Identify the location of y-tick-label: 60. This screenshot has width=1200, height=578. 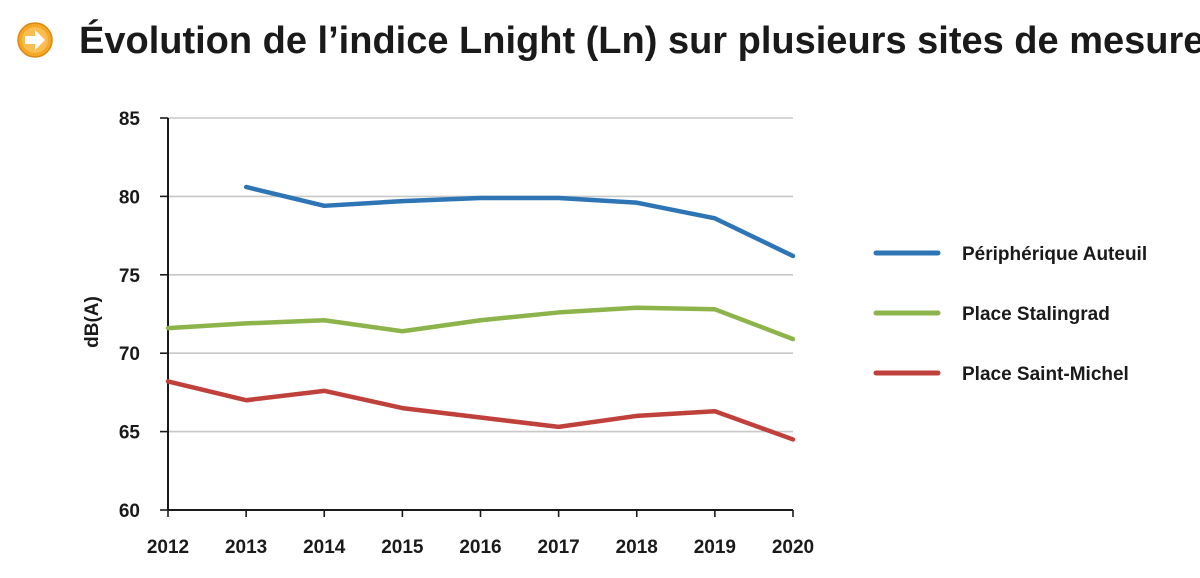
(129, 511).